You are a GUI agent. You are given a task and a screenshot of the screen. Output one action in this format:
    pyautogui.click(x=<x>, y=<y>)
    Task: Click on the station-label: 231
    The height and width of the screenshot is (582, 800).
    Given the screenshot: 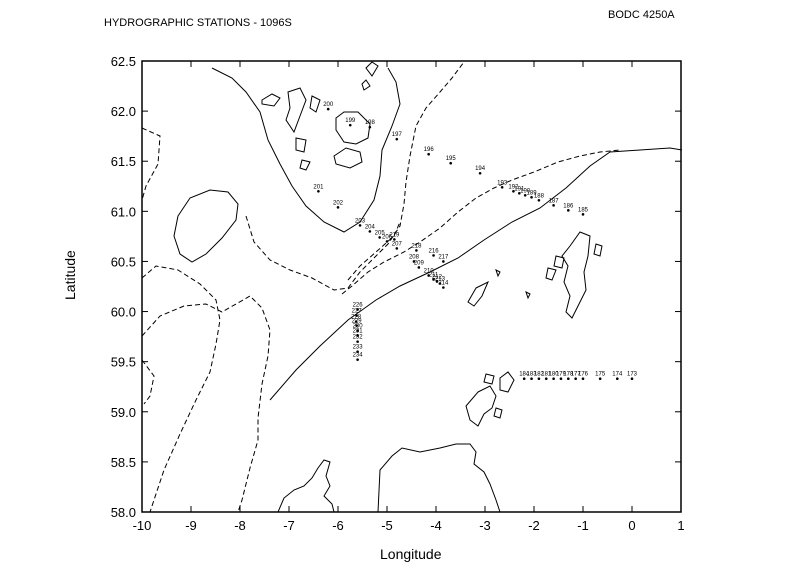 What is the action you would take?
    pyautogui.click(x=358, y=332)
    